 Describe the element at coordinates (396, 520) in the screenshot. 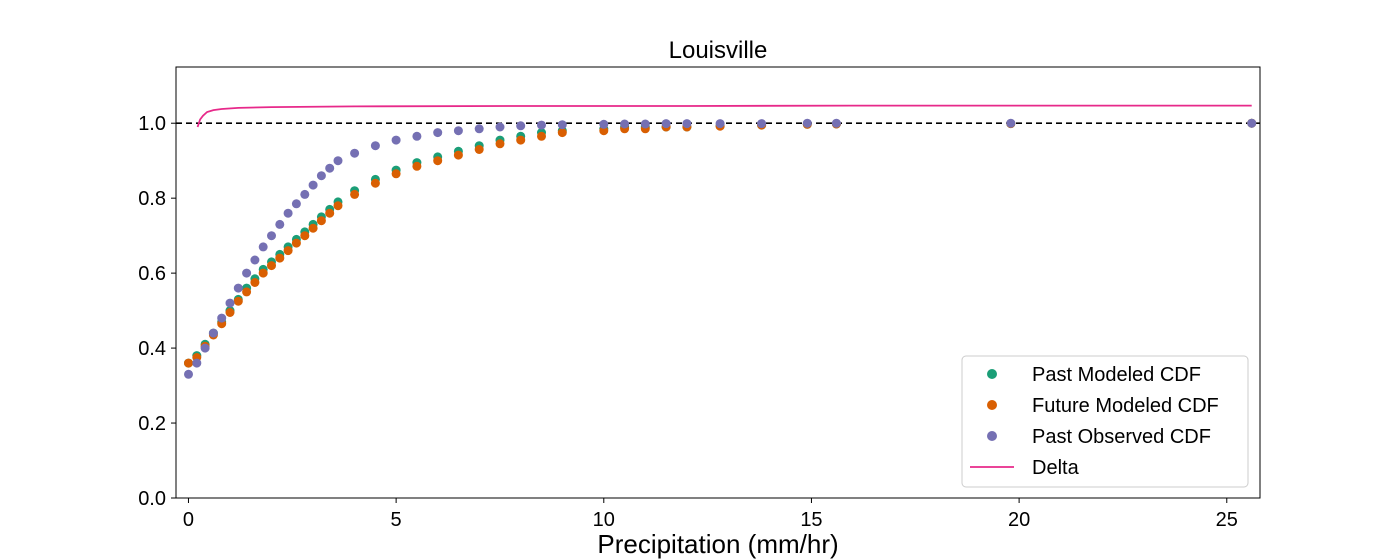

I see `x-tick-label: 5` at that location.